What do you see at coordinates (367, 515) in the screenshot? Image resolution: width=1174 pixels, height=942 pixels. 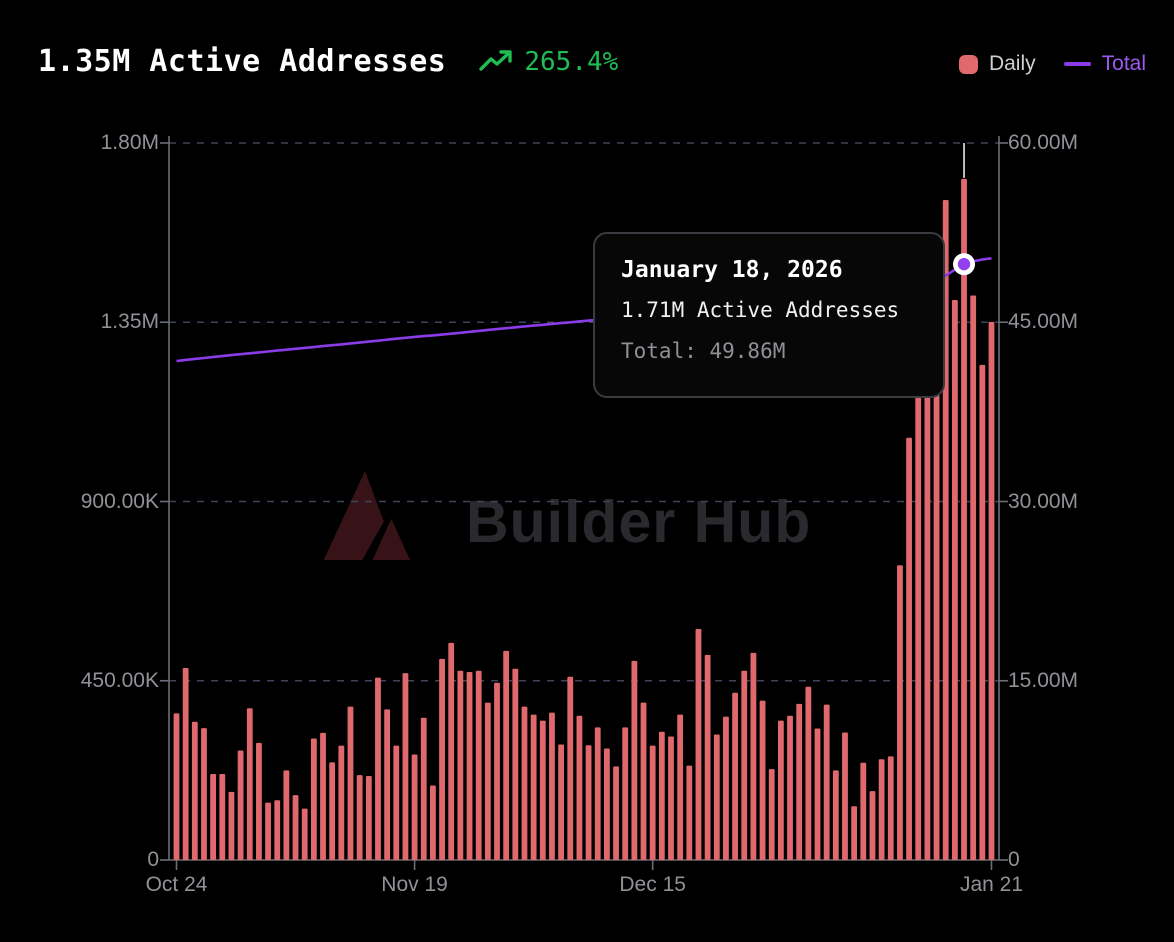 I see `builder-hub-logo-icon` at bounding box center [367, 515].